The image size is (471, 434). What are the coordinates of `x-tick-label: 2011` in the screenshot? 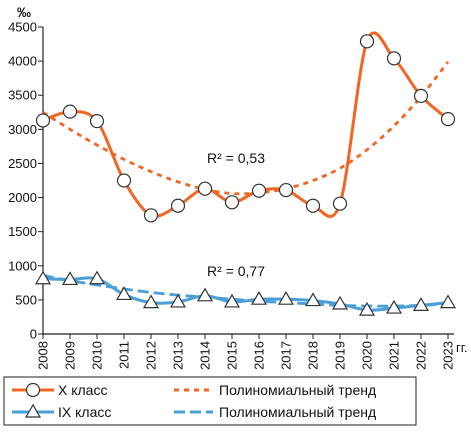 It's located at (124, 355).